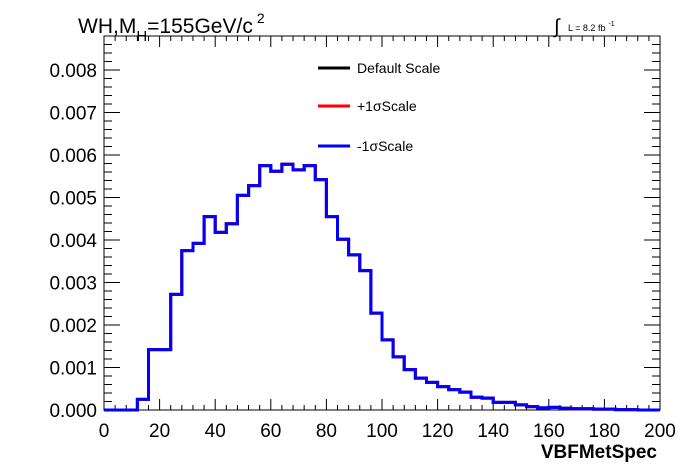 This screenshot has width=696, height=472. Describe the element at coordinates (215, 431) in the screenshot. I see `x-tick-label: 40` at that location.